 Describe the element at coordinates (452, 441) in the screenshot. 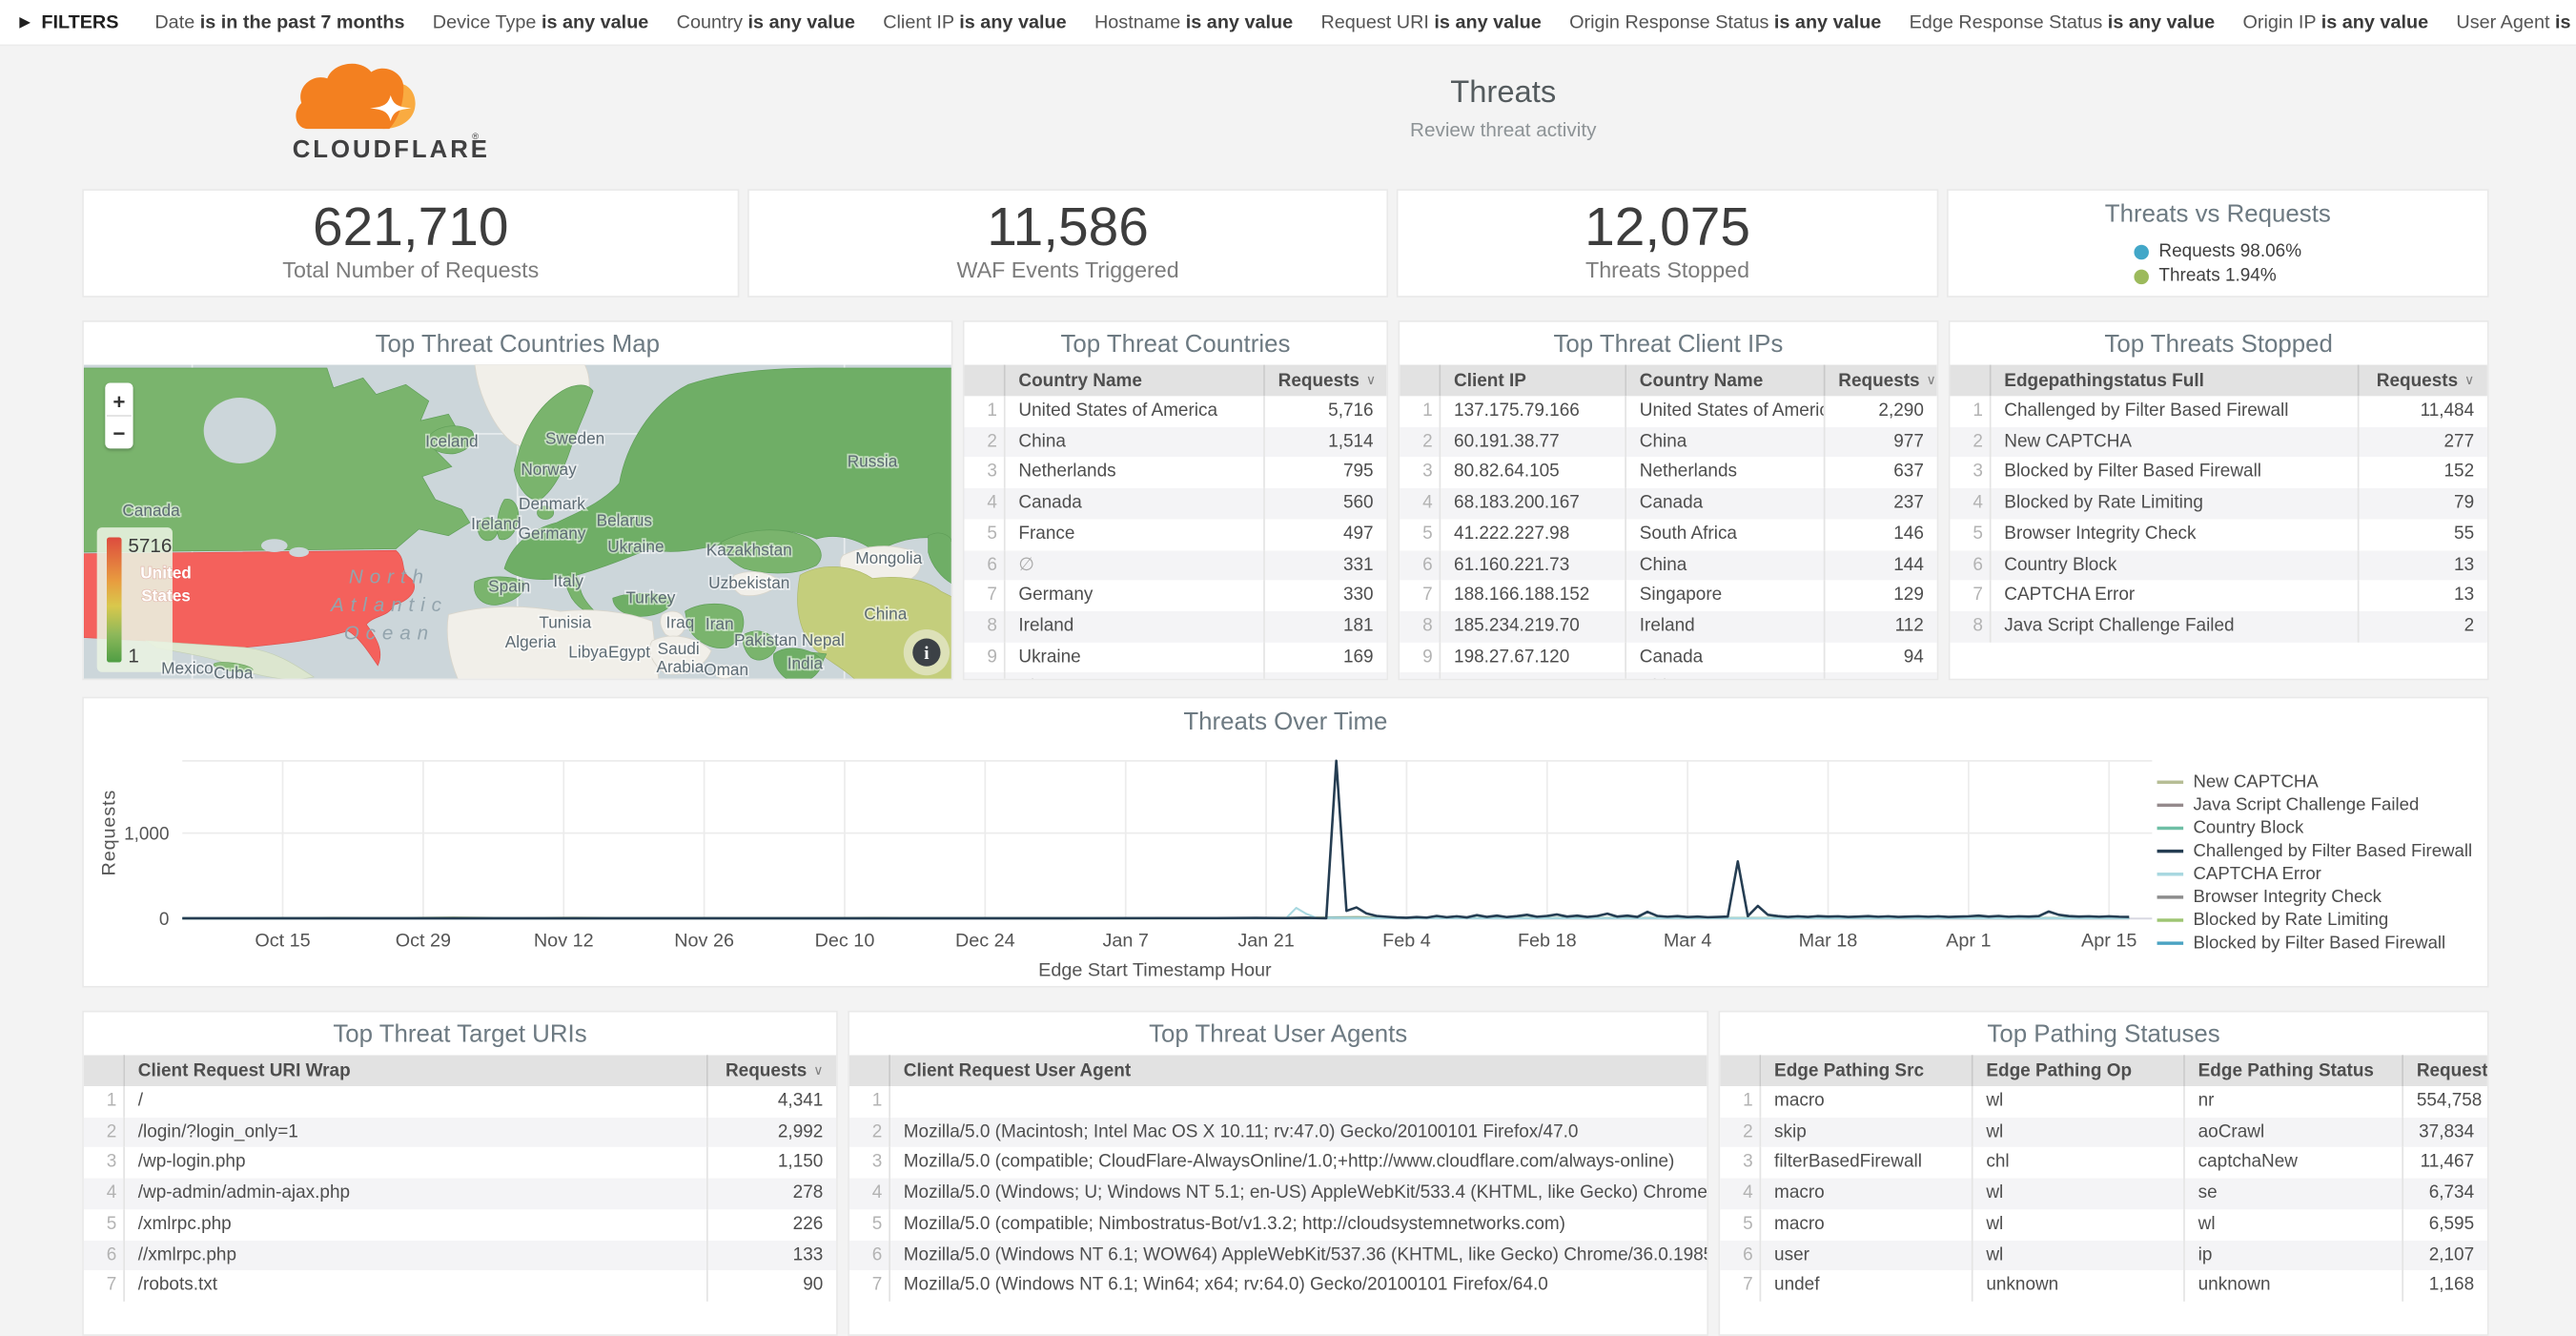

I see `map-label: Iceland` at that location.